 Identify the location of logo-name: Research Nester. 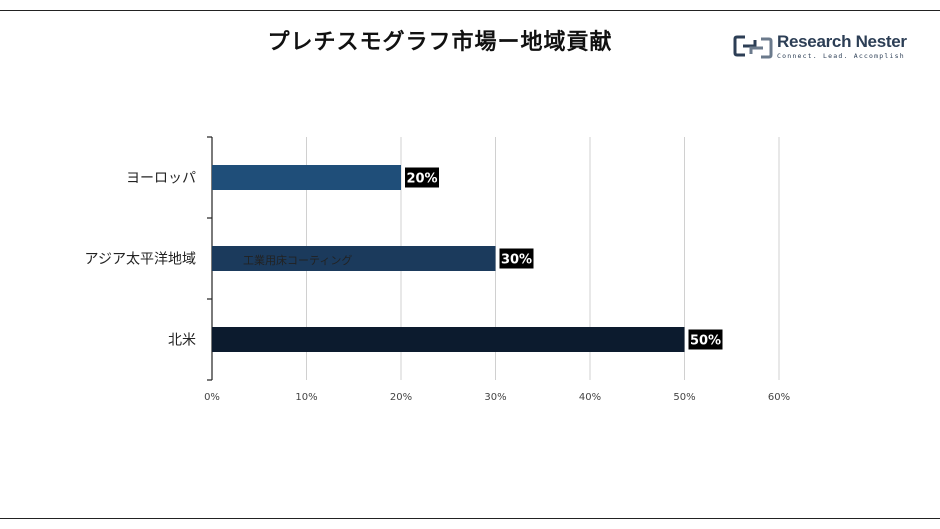
(842, 41).